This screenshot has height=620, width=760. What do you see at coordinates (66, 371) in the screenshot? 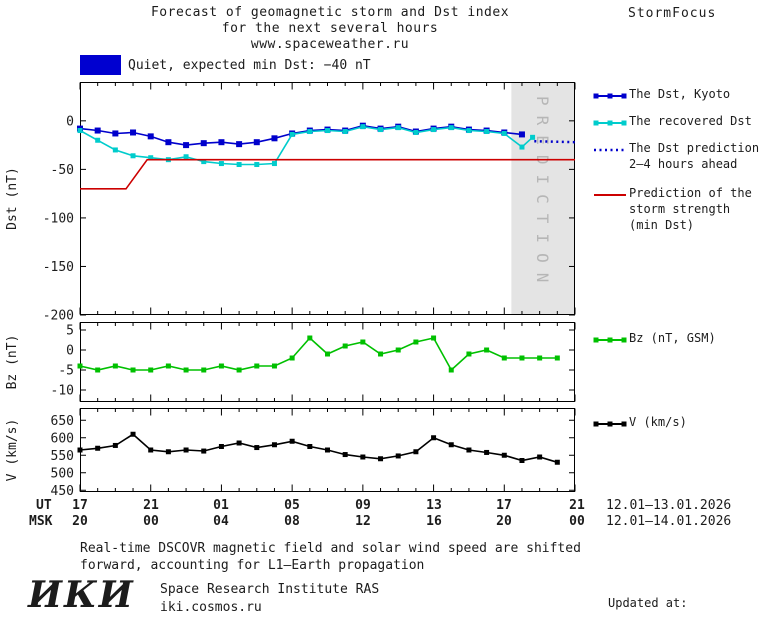
I see `y-tick-label: -5` at bounding box center [66, 371].